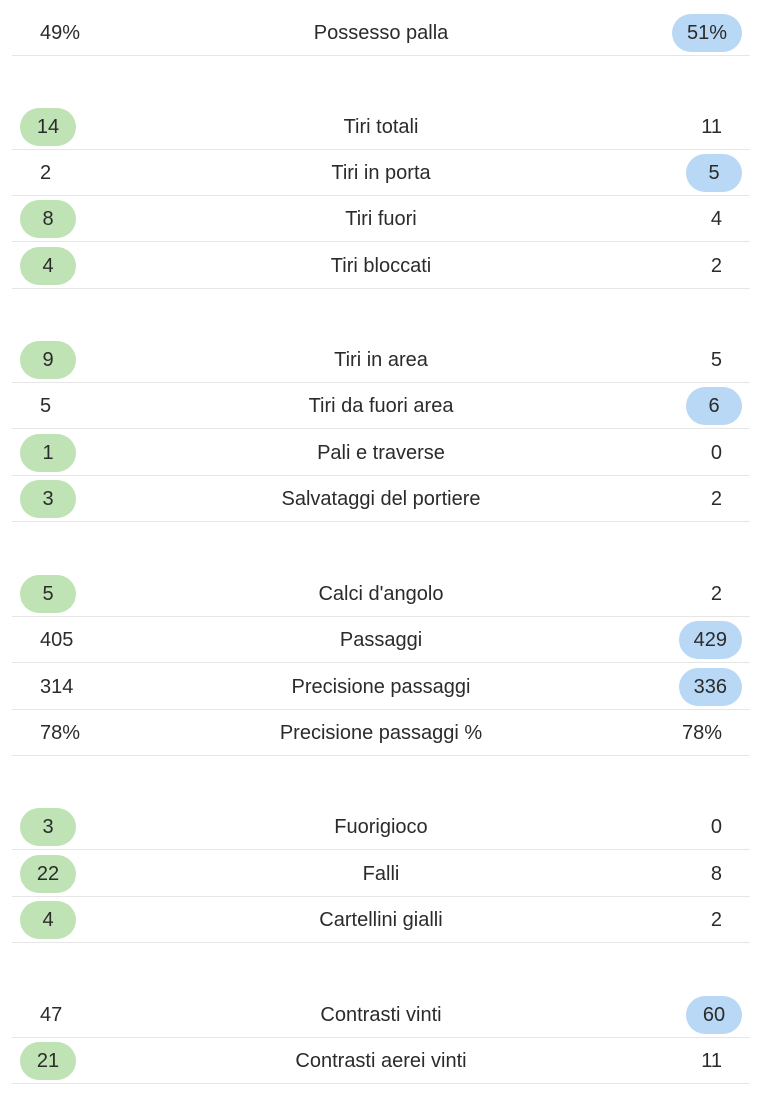  I want to click on stat-row-falli: Falli 22 8, so click(381, 874).